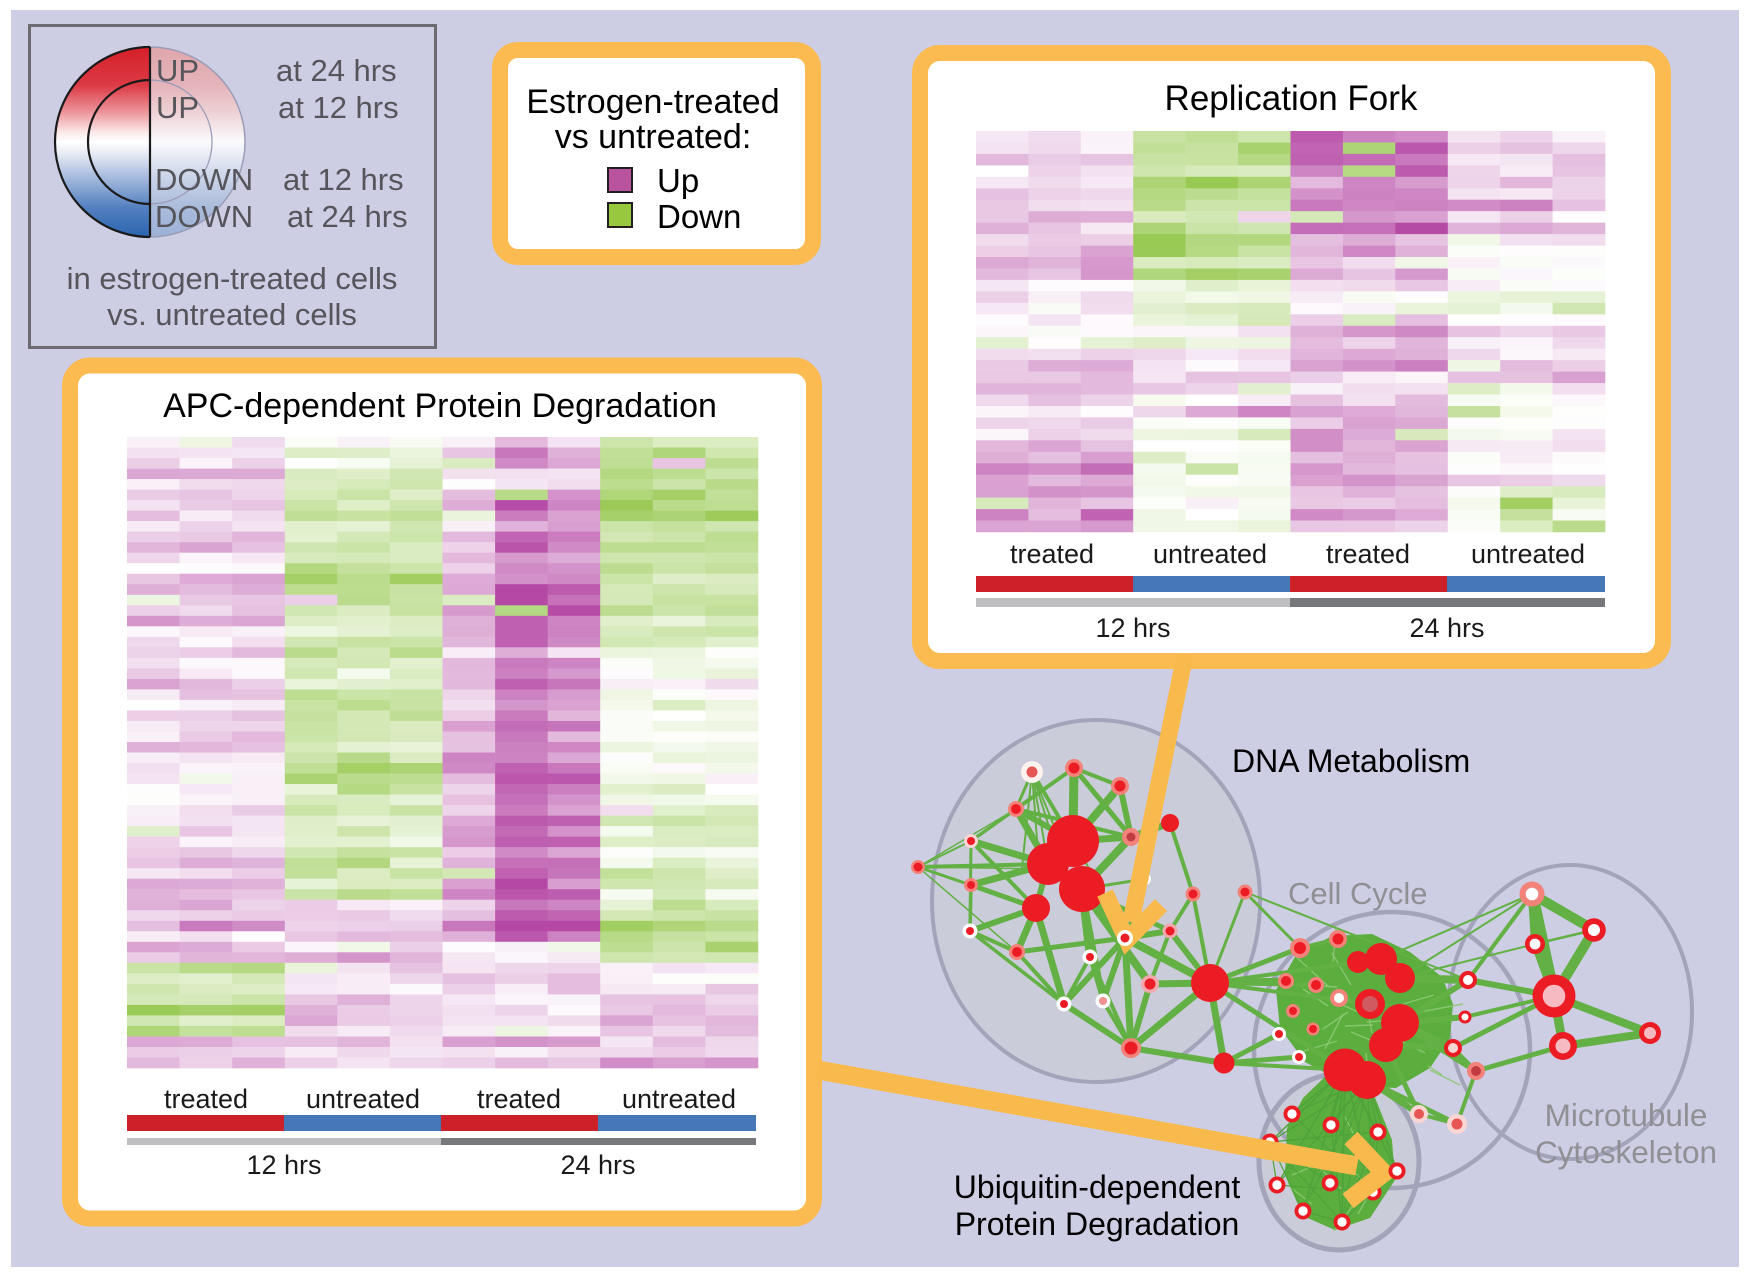  I want to click on svg-text: Down, so click(699, 216).